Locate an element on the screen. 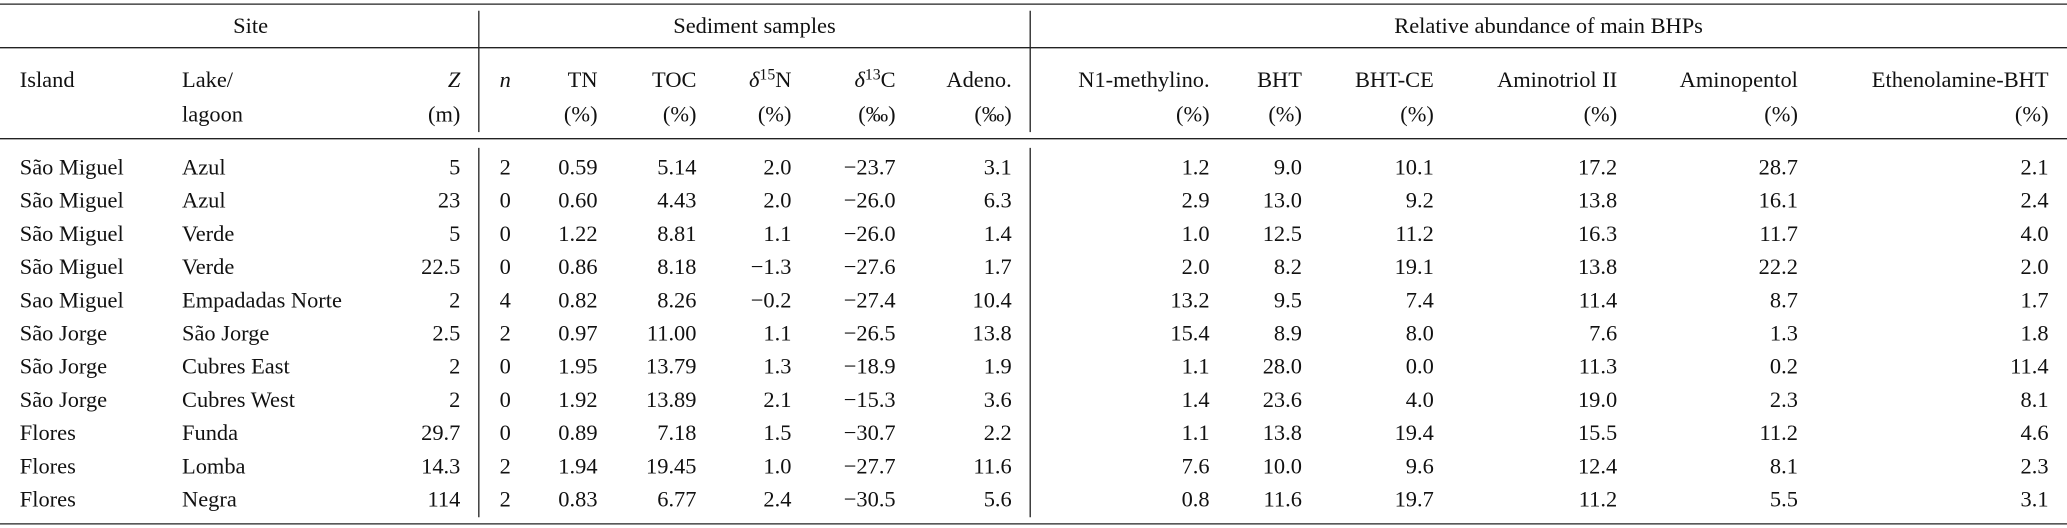  table-cell: 28.0 is located at coordinates (1282, 366).